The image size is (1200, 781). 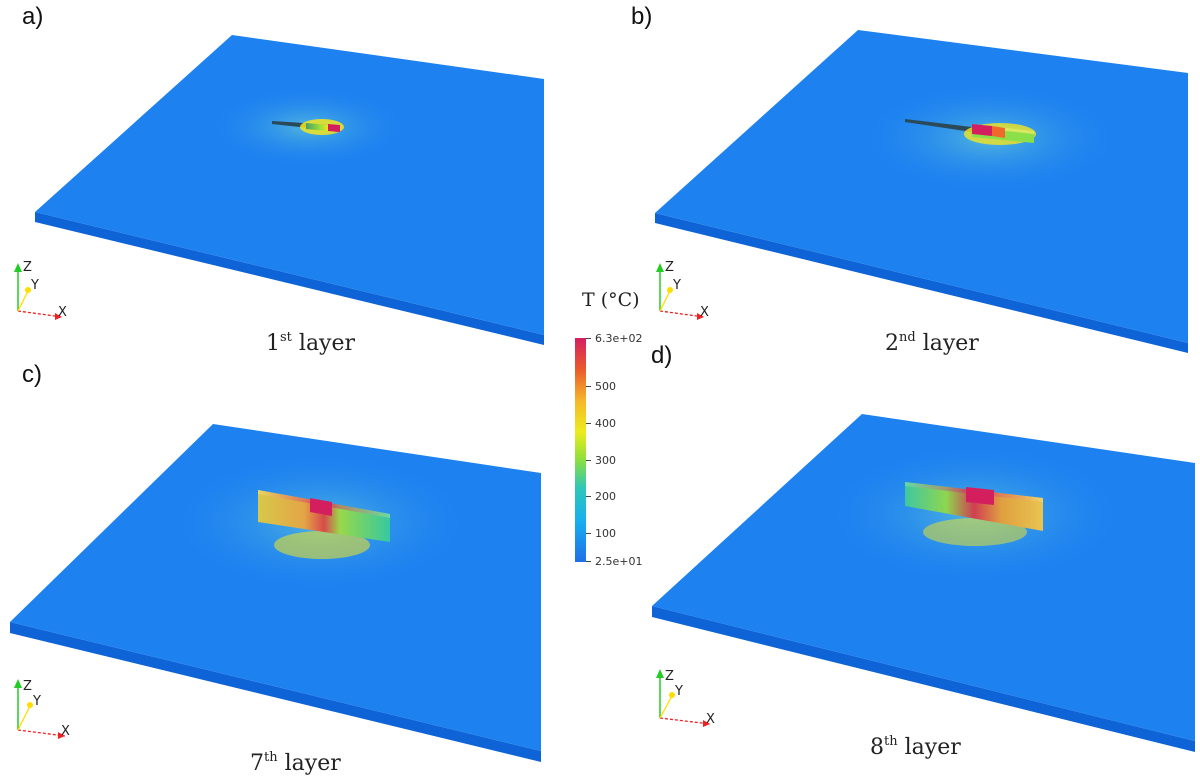 What do you see at coordinates (42, 709) in the screenshot?
I see `panel-c-axes-triad: Z Y X` at bounding box center [42, 709].